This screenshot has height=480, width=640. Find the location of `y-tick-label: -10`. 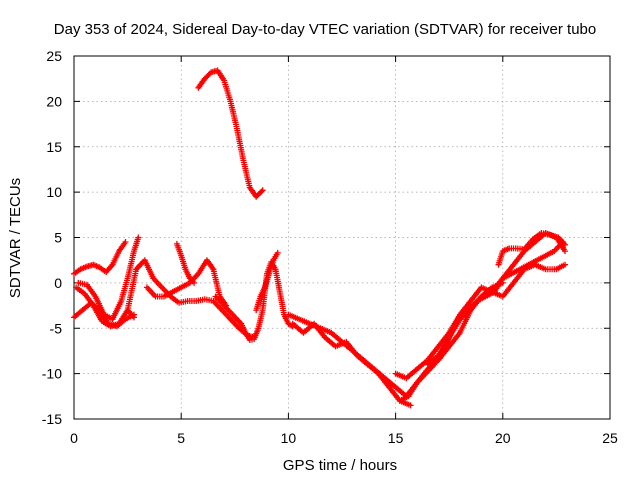

y-tick-label: -10 is located at coordinates (52, 374).